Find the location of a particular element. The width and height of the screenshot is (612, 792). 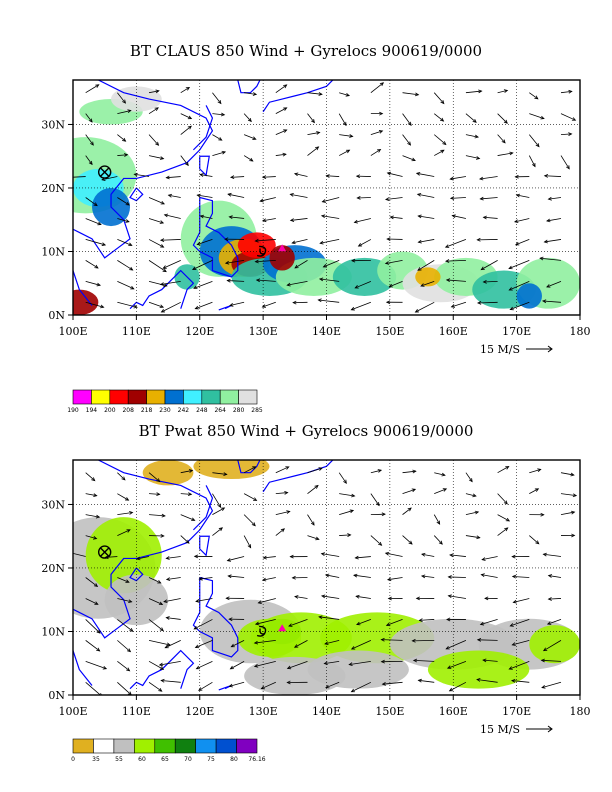

x-tick-label: 130E is located at coordinates (263, 331).